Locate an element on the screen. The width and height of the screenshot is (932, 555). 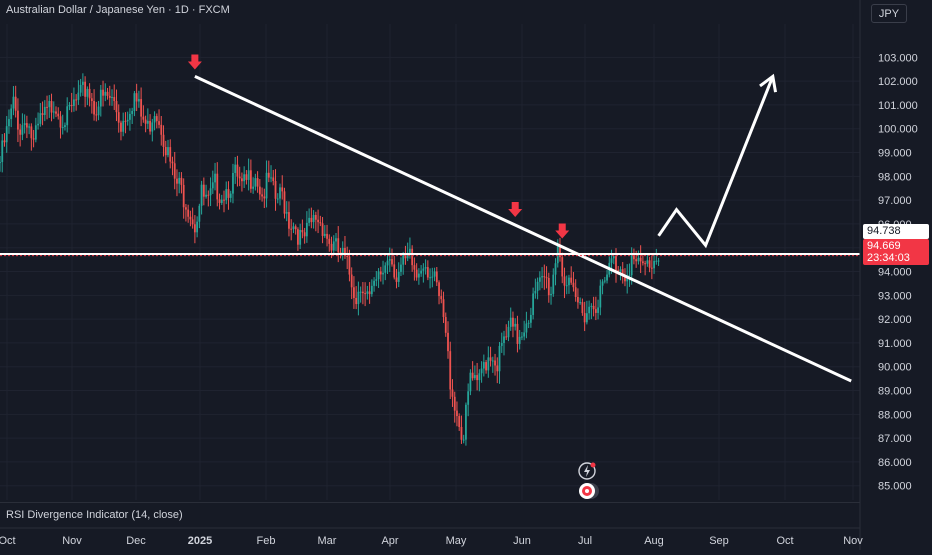
record-icon is located at coordinates (588, 491).